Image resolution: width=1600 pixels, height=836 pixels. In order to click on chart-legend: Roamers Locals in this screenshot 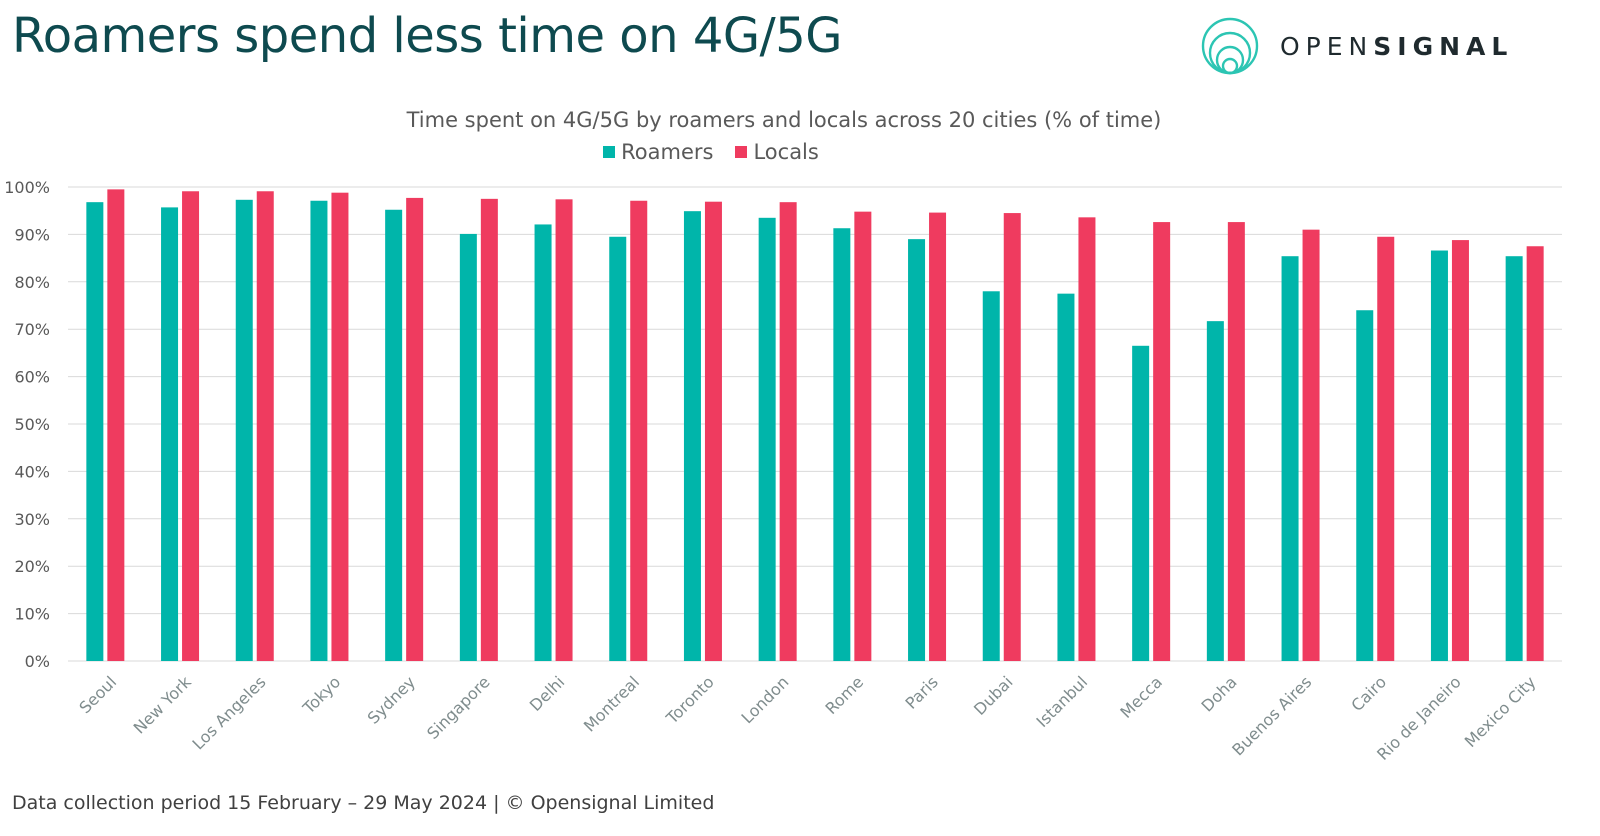, I will do `click(711, 152)`.